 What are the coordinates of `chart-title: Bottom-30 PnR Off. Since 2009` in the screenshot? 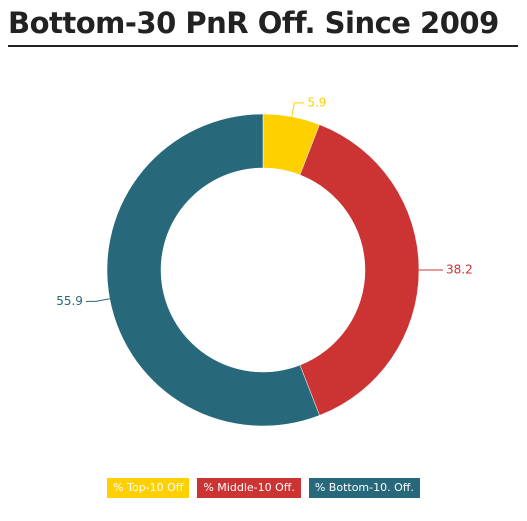 It's located at (253, 23).